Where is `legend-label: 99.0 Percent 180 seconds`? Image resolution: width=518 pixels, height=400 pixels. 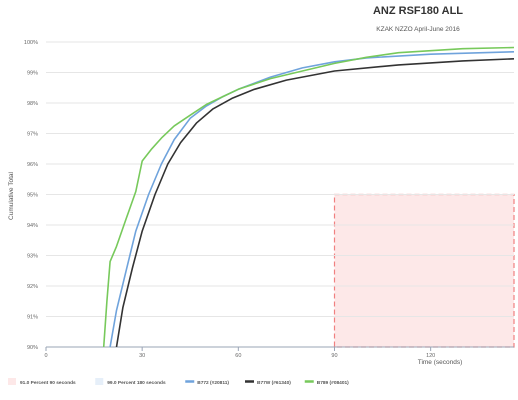
legend-label: 99.0 Percent 180 seconds is located at coordinates (136, 383).